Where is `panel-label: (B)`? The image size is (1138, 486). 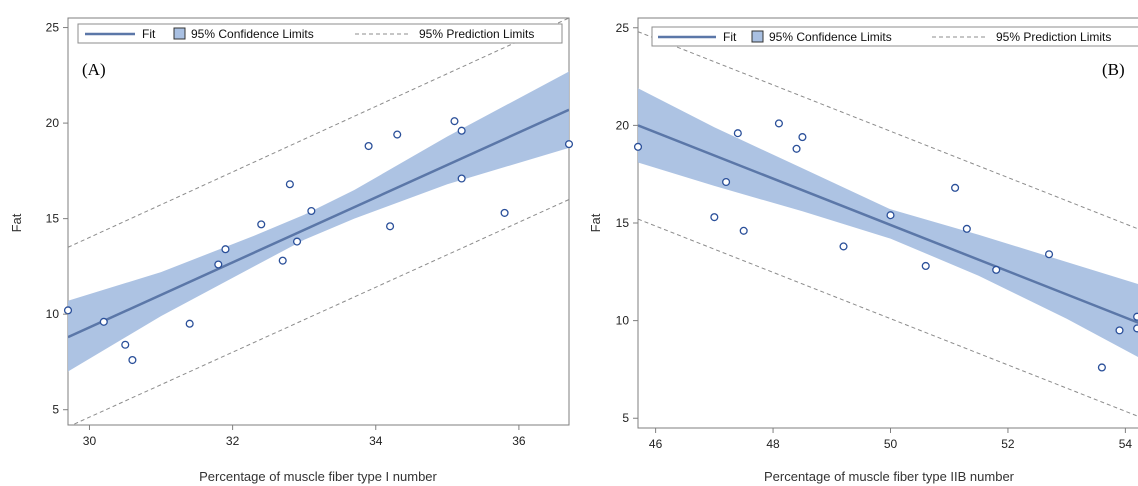
panel-label: (B) is located at coordinates (1113, 69).